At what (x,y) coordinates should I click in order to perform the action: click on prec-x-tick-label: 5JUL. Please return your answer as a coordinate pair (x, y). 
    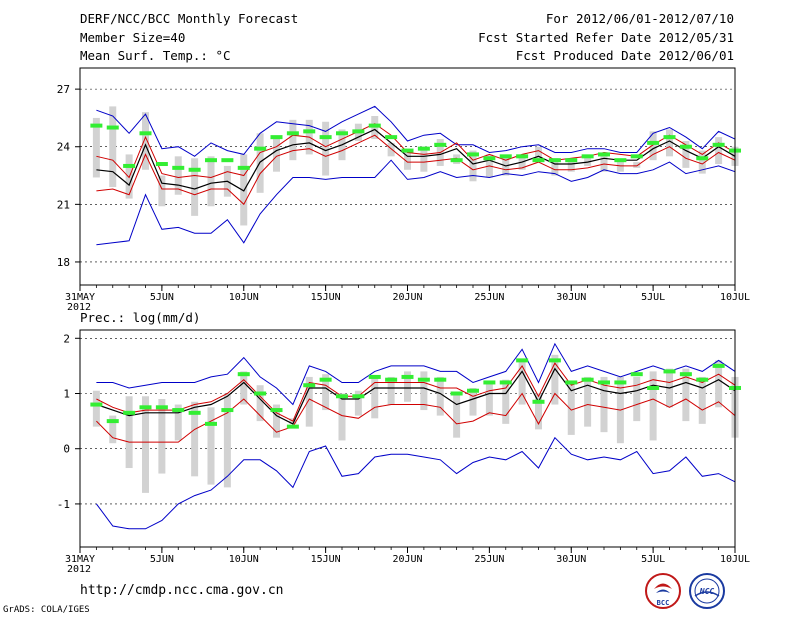
    Looking at the image, I should click on (653, 559).